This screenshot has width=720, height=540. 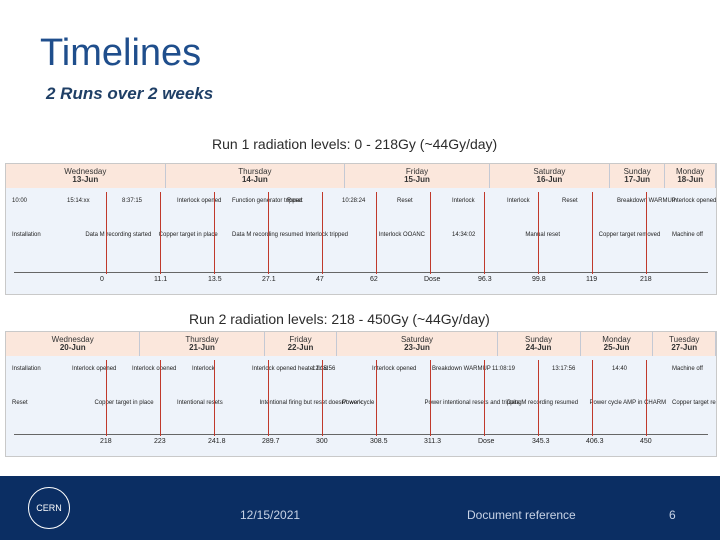 What do you see at coordinates (271, 441) in the screenshot?
I see `dose-label: 289.7` at bounding box center [271, 441].